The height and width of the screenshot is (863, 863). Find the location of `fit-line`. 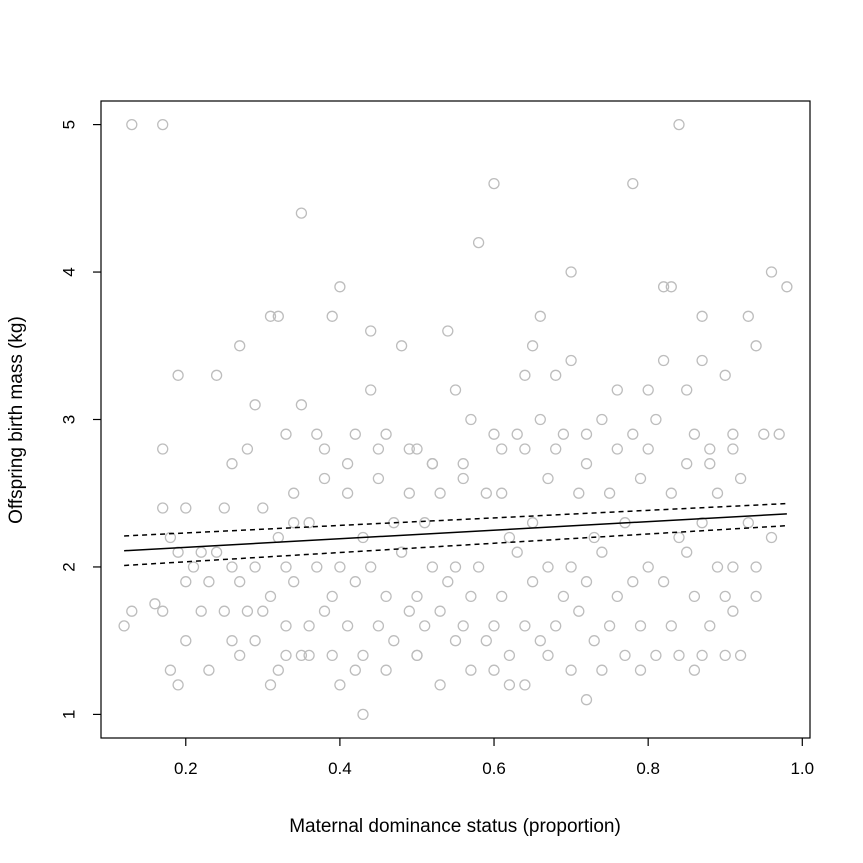

fit-line is located at coordinates (455, 532).